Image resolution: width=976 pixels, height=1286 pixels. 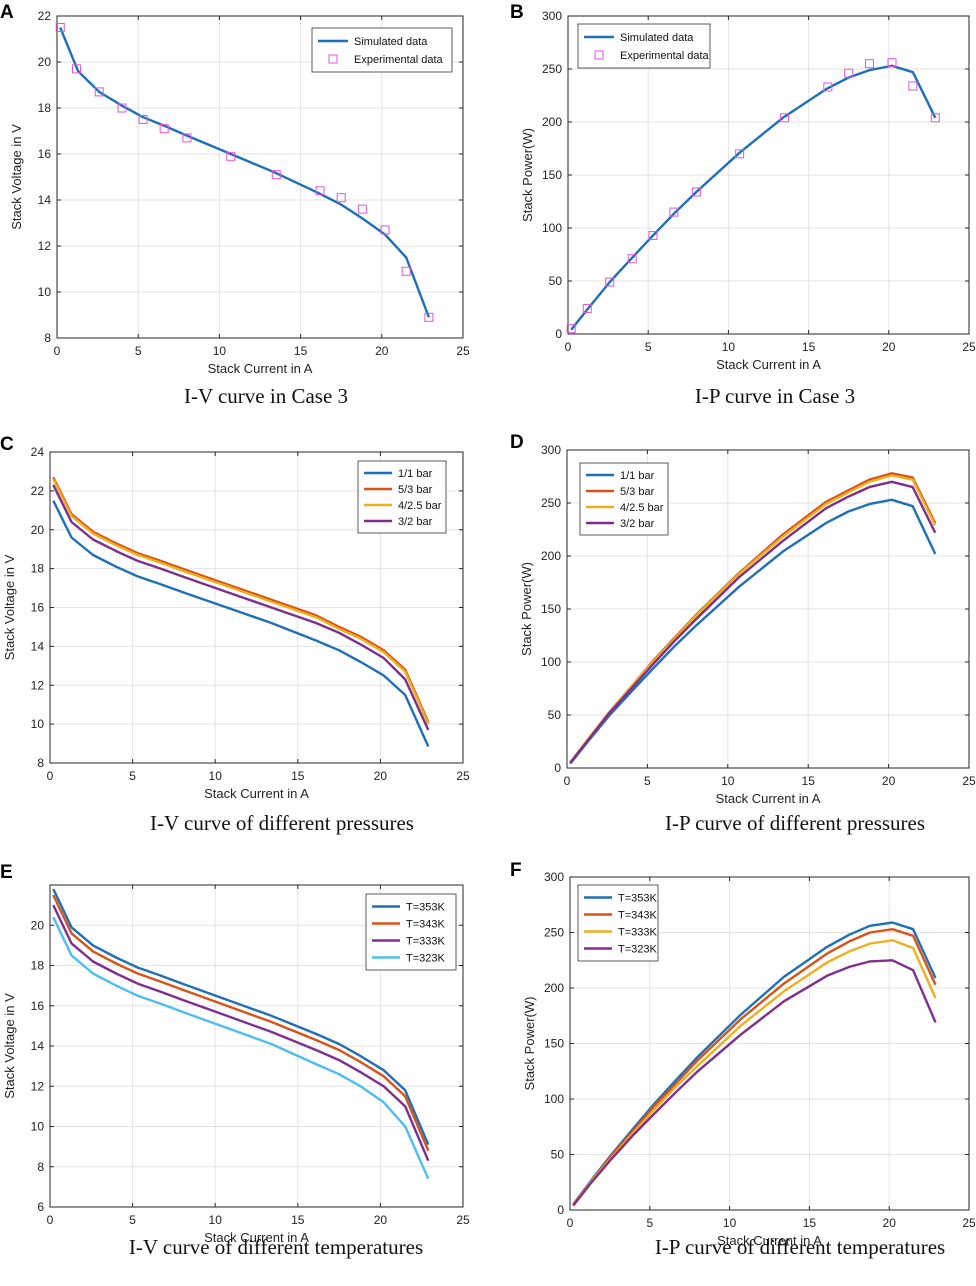 What do you see at coordinates (402, 497) in the screenshot?
I see `legend: 1/1 bar 5/3 bar 4/2.5 bar 3/2 bar` at bounding box center [402, 497].